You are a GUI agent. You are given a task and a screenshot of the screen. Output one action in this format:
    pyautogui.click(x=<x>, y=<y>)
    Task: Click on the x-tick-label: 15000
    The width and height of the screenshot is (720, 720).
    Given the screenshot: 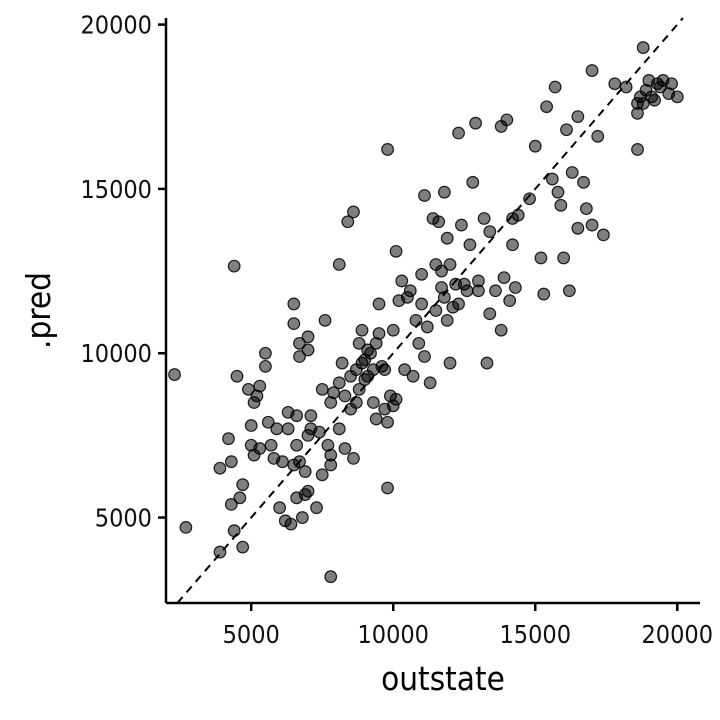 What is the action you would take?
    pyautogui.click(x=535, y=634)
    